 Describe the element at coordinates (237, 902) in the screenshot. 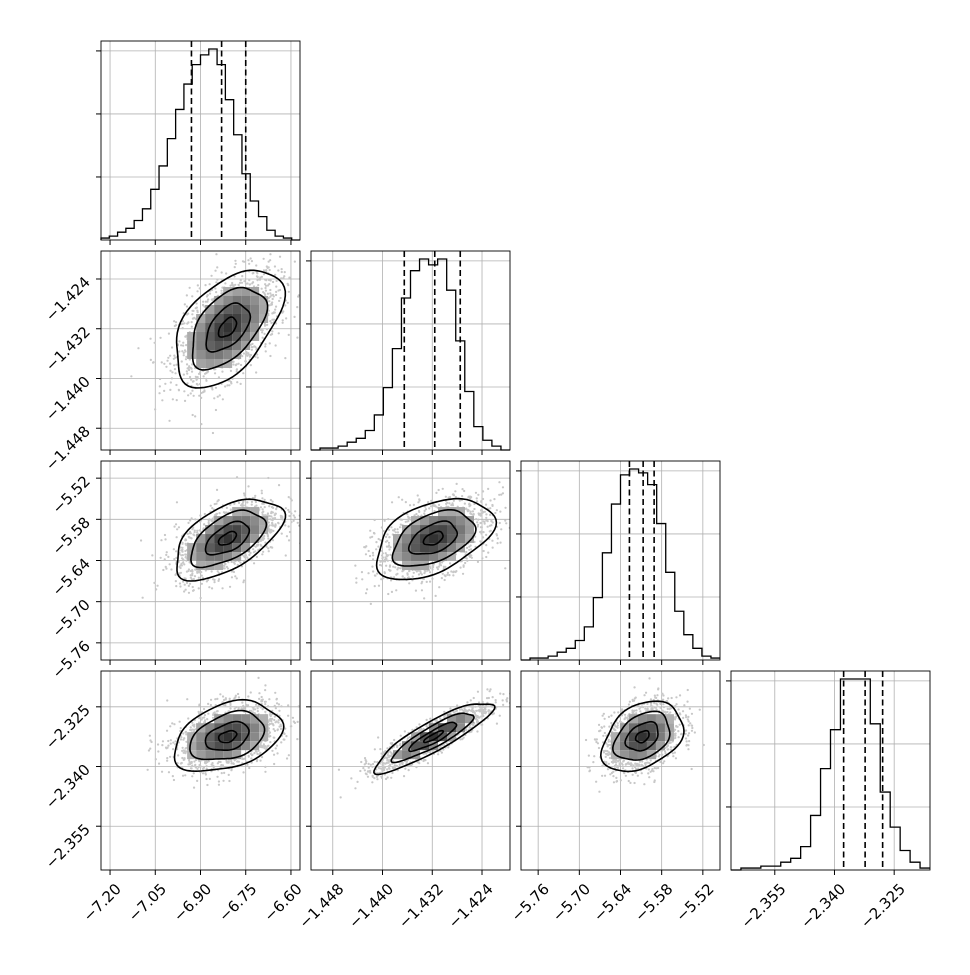

I see `x-tick-label-0-3: −6.75` at that location.